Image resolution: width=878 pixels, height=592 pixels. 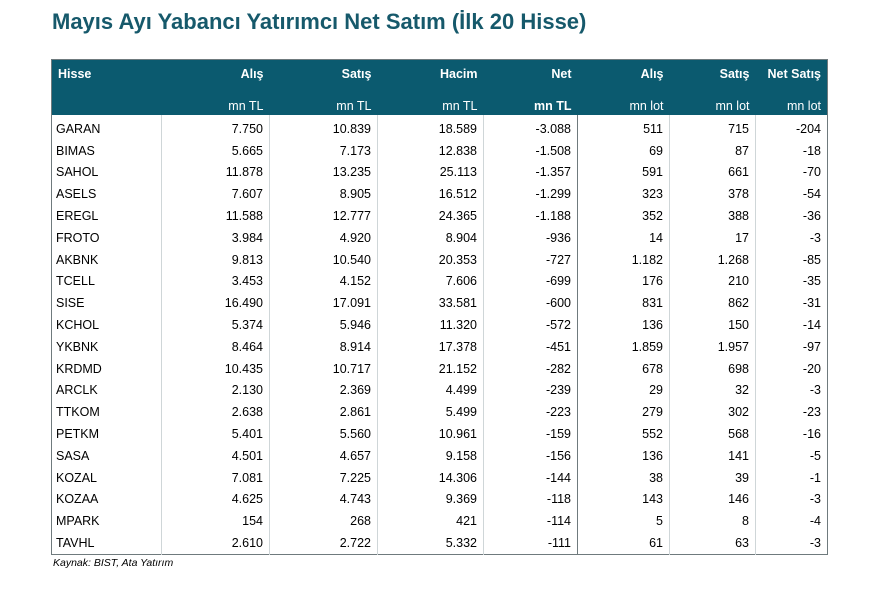 What do you see at coordinates (530, 127) in the screenshot?
I see `value-cell: -3.088` at bounding box center [530, 127].